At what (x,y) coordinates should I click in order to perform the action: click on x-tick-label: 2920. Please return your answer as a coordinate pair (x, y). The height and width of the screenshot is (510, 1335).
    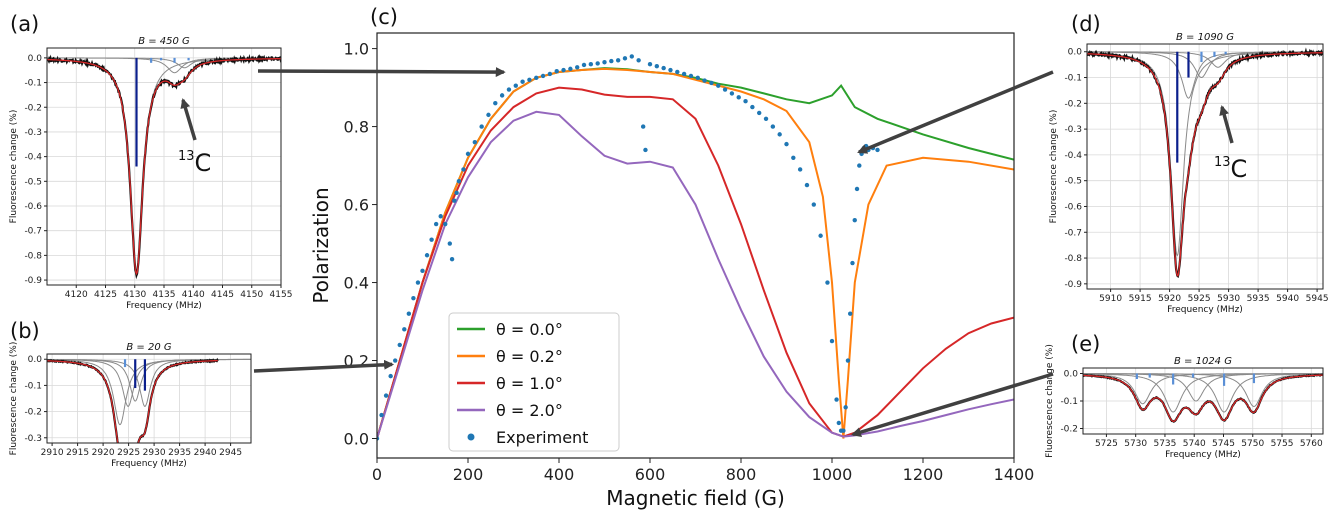
    Looking at the image, I should click on (103, 453).